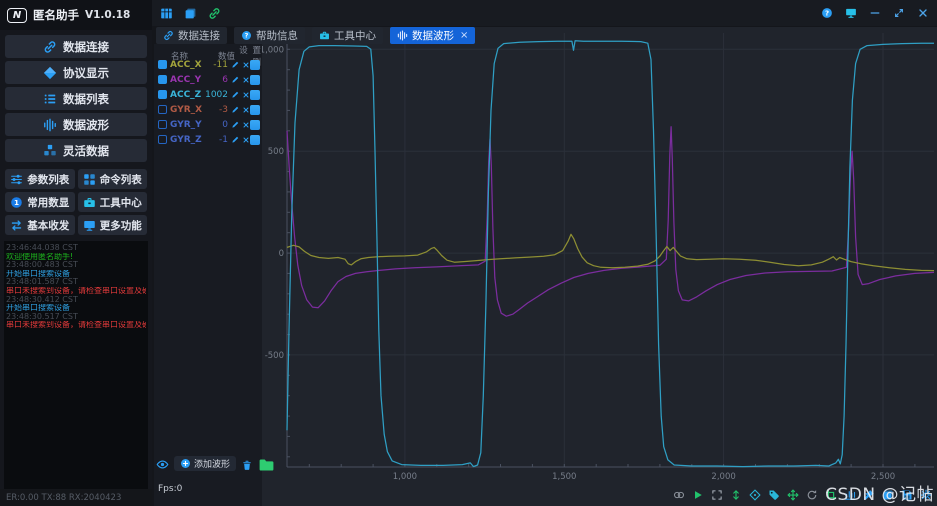 Image resolution: width=937 pixels, height=506 pixels. I want to click on updown-icon, so click(736, 495).